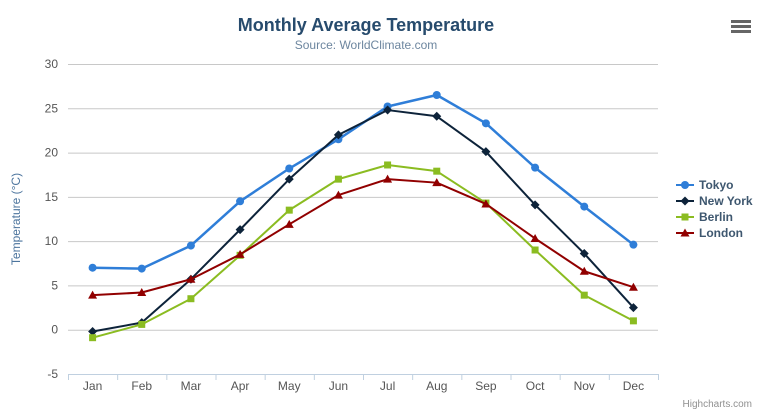 The width and height of the screenshot is (769, 416). Describe the element at coordinates (721, 233) in the screenshot. I see `legend-label: London` at that location.